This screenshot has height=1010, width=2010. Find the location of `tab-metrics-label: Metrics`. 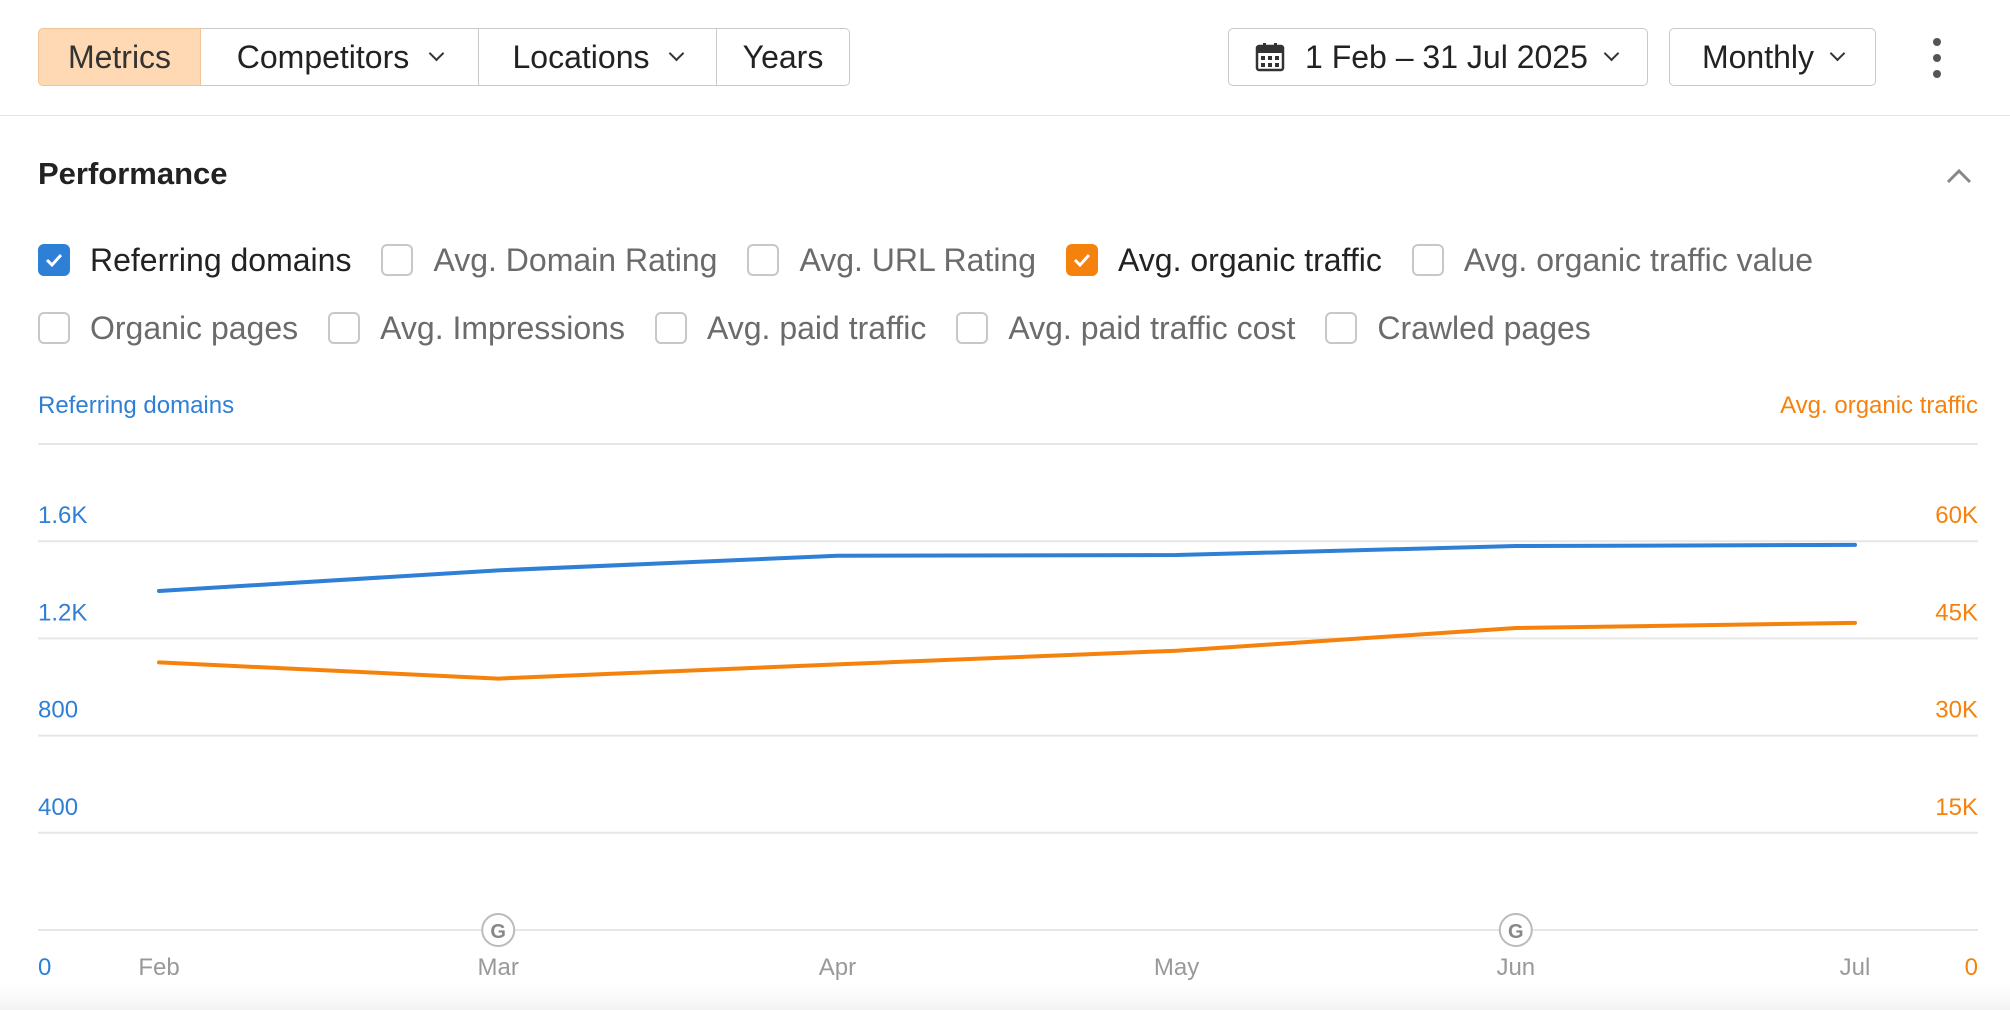

tab-metrics-label: Metrics is located at coordinates (119, 56).